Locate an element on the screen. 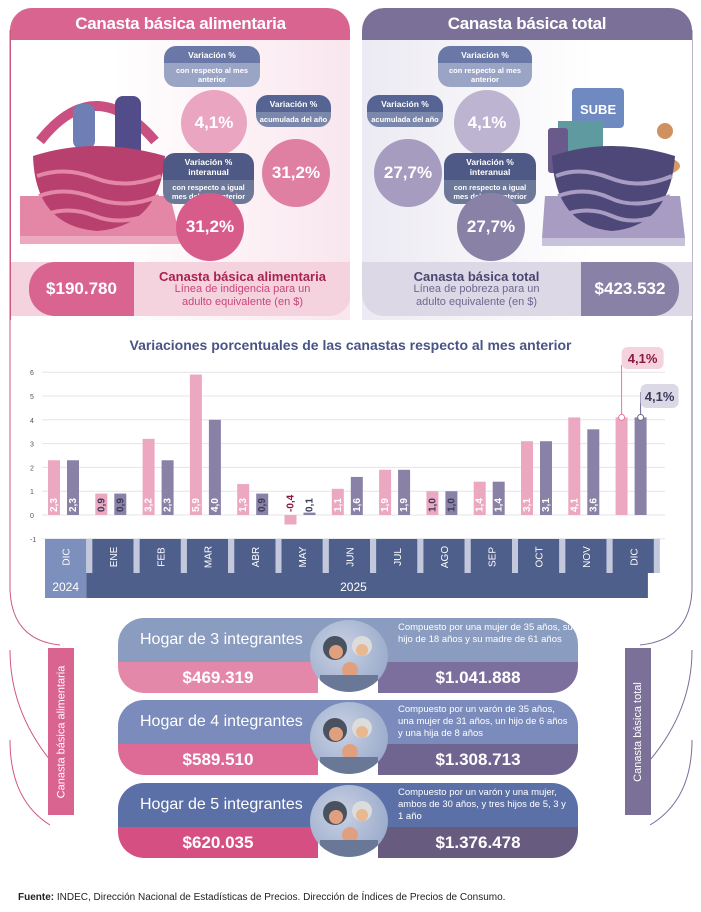 This screenshot has width=701, height=912. household-cbt-value: $1.376.478 is located at coordinates (478, 842).